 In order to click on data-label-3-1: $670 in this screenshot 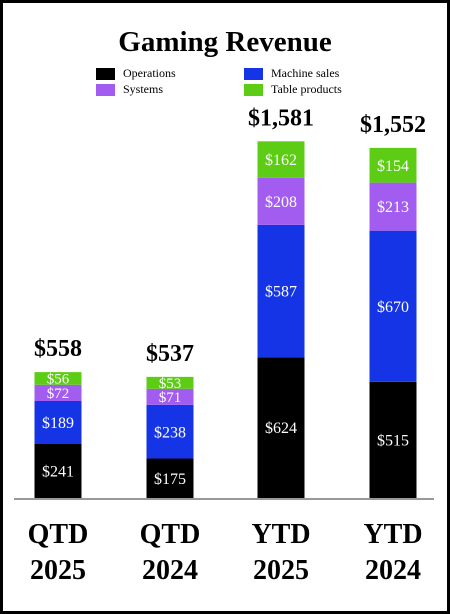, I will do `click(393, 307)`.